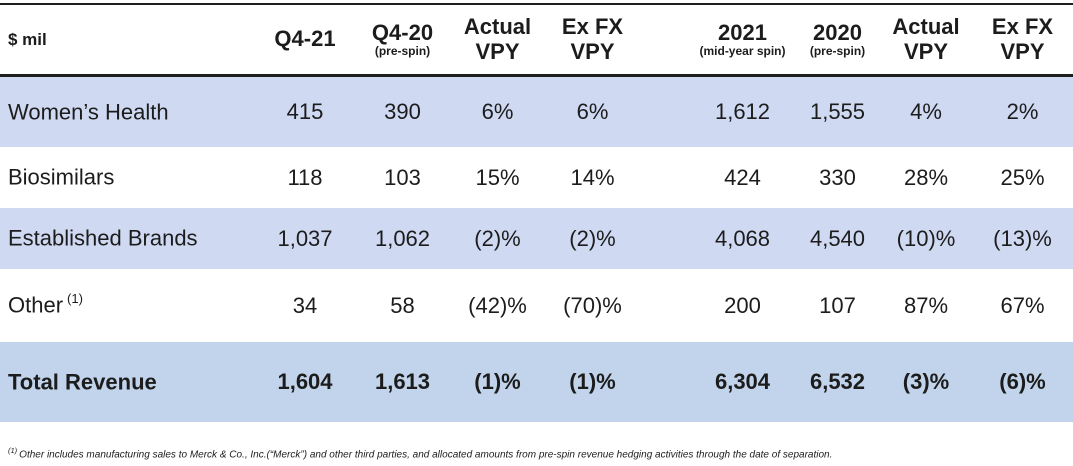 This screenshot has width=1073, height=466. Describe the element at coordinates (497, 40) in the screenshot. I see `col-header-actual-vpy-quarter: Actual VPY` at that location.